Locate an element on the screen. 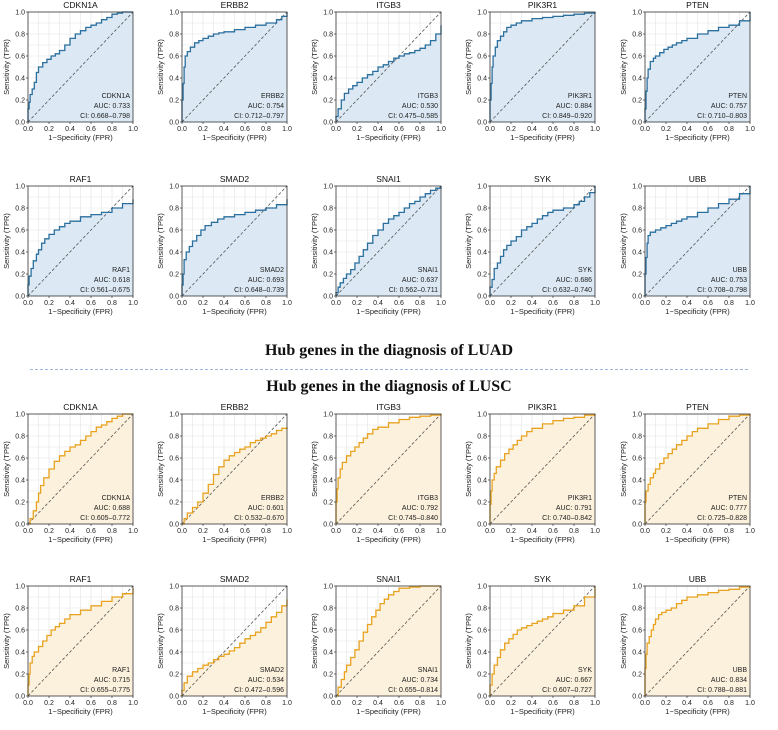 The height and width of the screenshot is (730, 778). panel-title: PTEN is located at coordinates (697, 407).